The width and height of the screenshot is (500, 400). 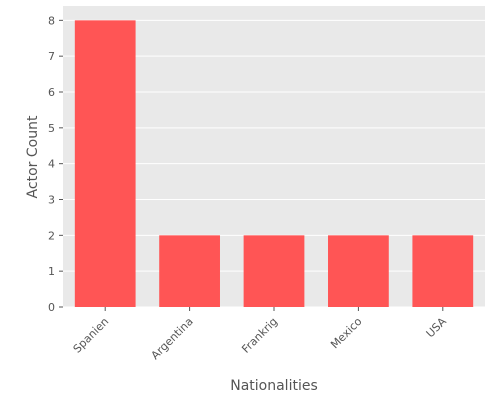 What do you see at coordinates (51, 200) in the screenshot?
I see `y-tick-label: 3` at bounding box center [51, 200].